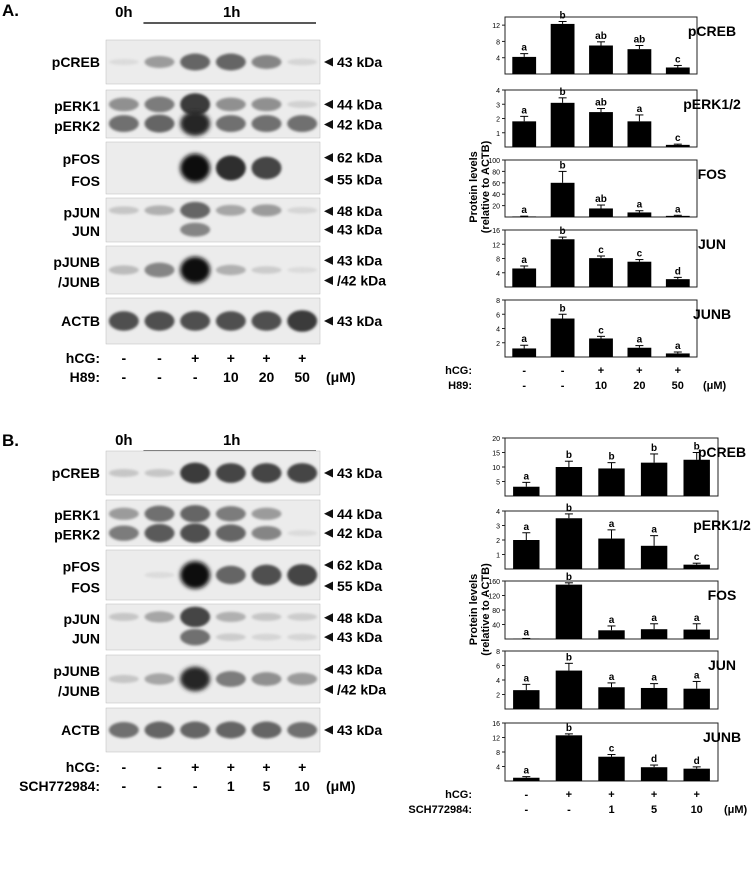 The height and width of the screenshot is (878, 752). Describe the element at coordinates (267, 377) in the screenshot. I see `treatment-value: 20` at that location.